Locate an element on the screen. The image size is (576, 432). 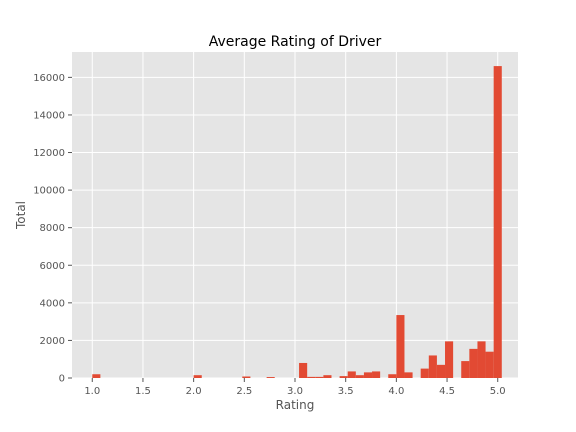
x-tick-label: 4.0 is located at coordinates (396, 391).